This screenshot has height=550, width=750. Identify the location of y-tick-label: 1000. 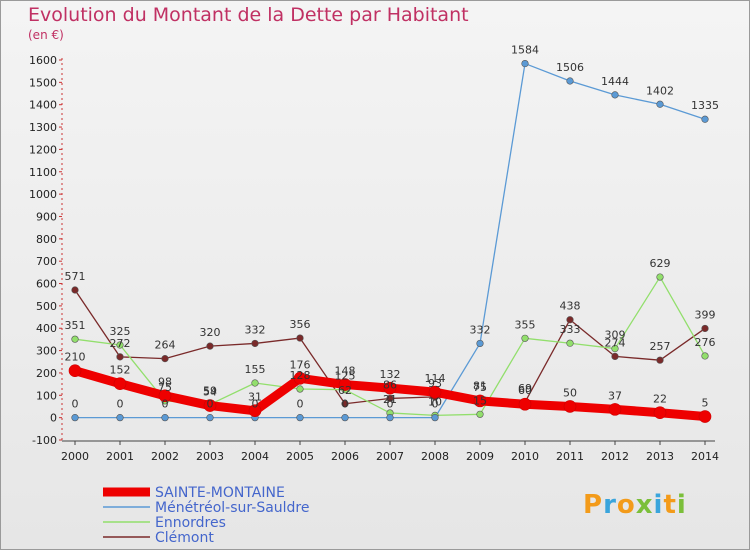
(43, 194).